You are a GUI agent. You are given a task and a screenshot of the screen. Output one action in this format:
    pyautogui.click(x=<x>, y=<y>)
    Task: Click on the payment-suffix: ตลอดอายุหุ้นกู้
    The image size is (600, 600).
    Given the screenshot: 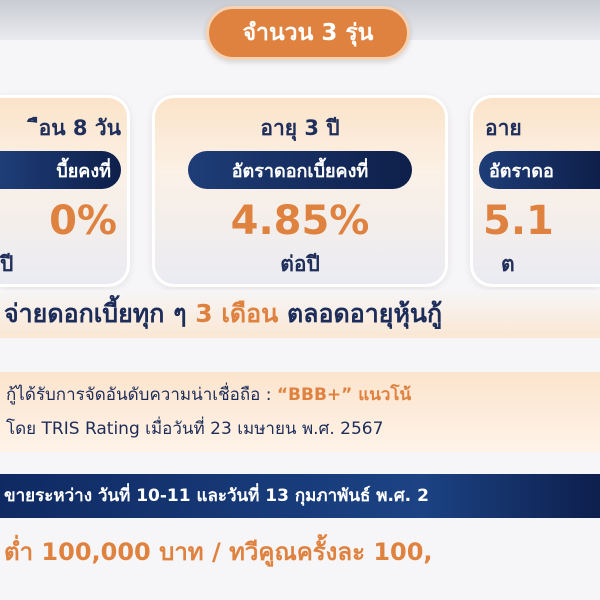 What is the action you would take?
    pyautogui.click(x=360, y=313)
    